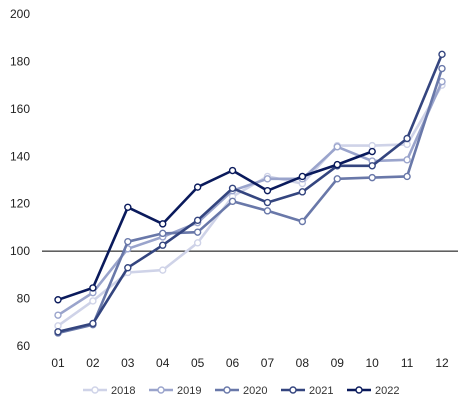  What do you see at coordinates (338, 363) in the screenshot?
I see `x-tick-label: 09` at bounding box center [338, 363].